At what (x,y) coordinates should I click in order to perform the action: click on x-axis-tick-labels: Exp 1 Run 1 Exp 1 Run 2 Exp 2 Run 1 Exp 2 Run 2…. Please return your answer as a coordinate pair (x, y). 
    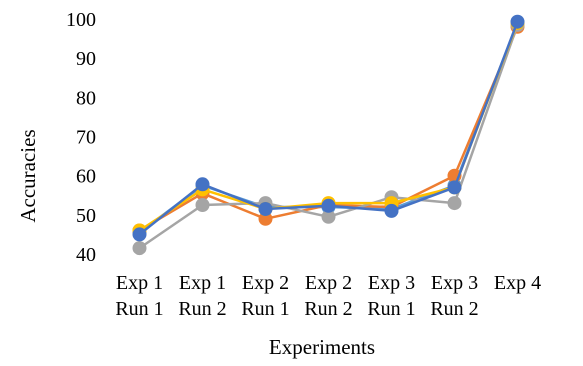
    Looking at the image, I should click on (328, 296).